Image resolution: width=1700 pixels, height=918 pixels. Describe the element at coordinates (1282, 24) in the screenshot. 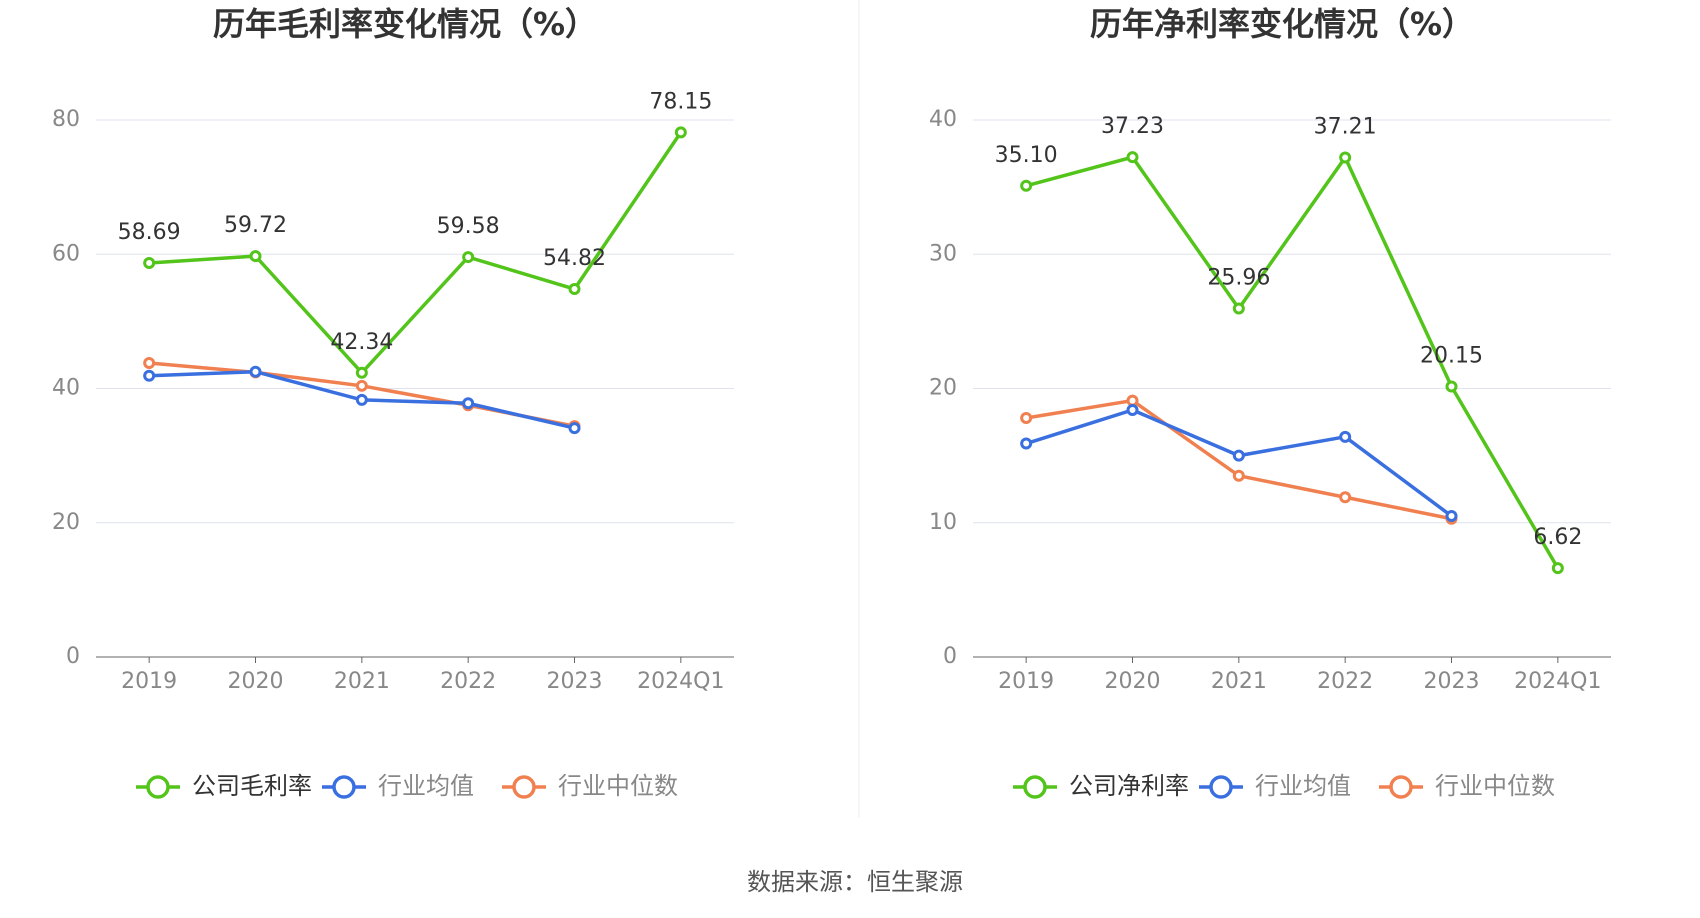

I see `chart-title: 历年净利率变化情况（%）` at that location.